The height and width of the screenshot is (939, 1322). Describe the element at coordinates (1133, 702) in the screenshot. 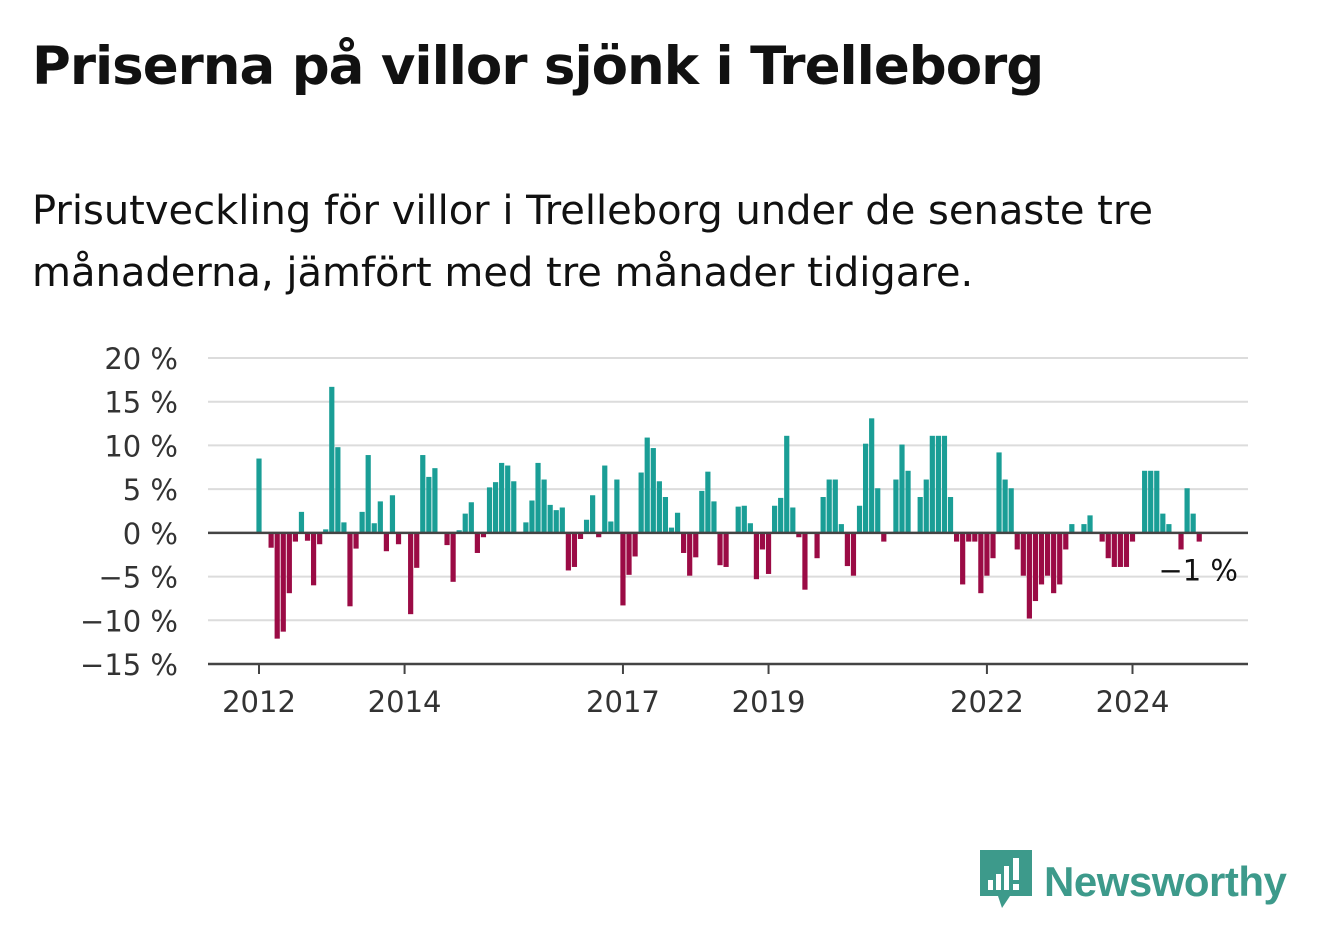

I see `x-tick-label: 2024` at that location.